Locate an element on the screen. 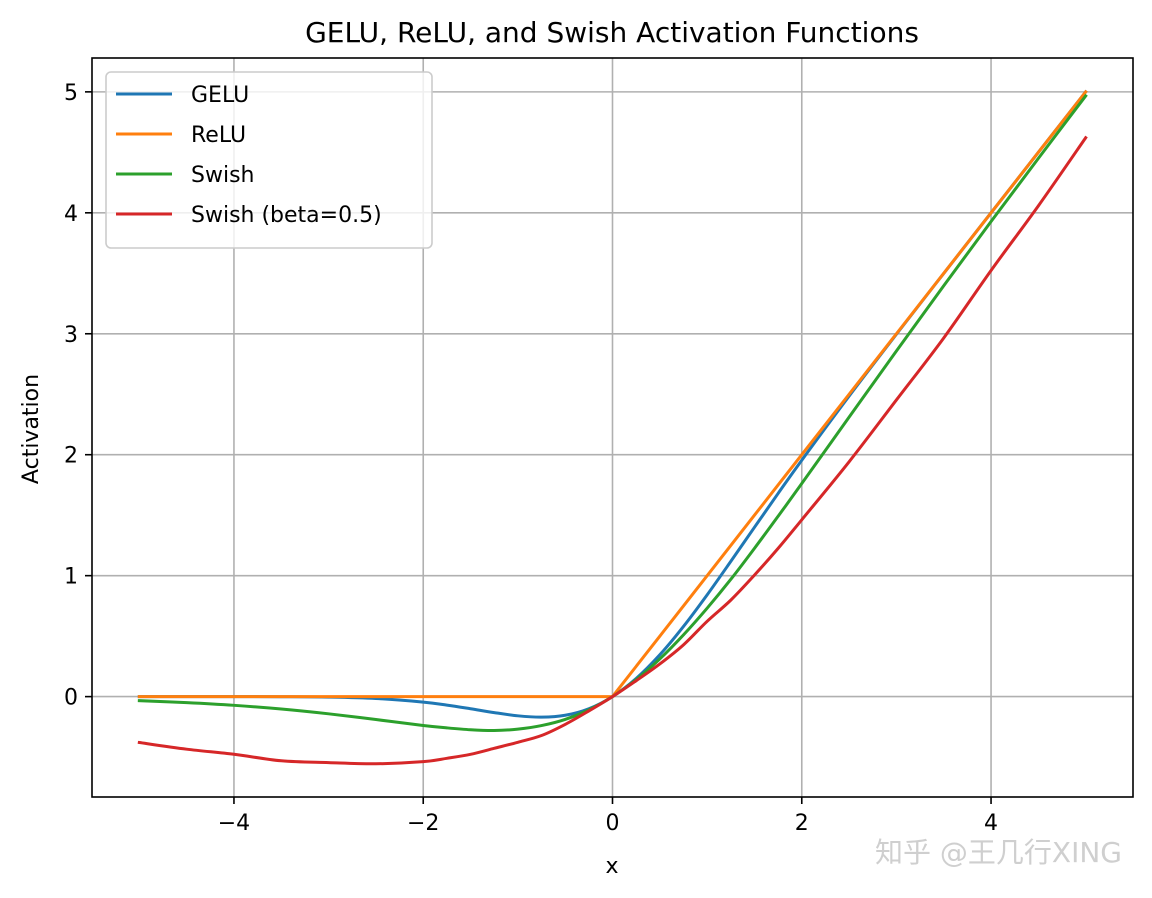 The image size is (1152, 898). x-tick-label: 2 is located at coordinates (802, 823).